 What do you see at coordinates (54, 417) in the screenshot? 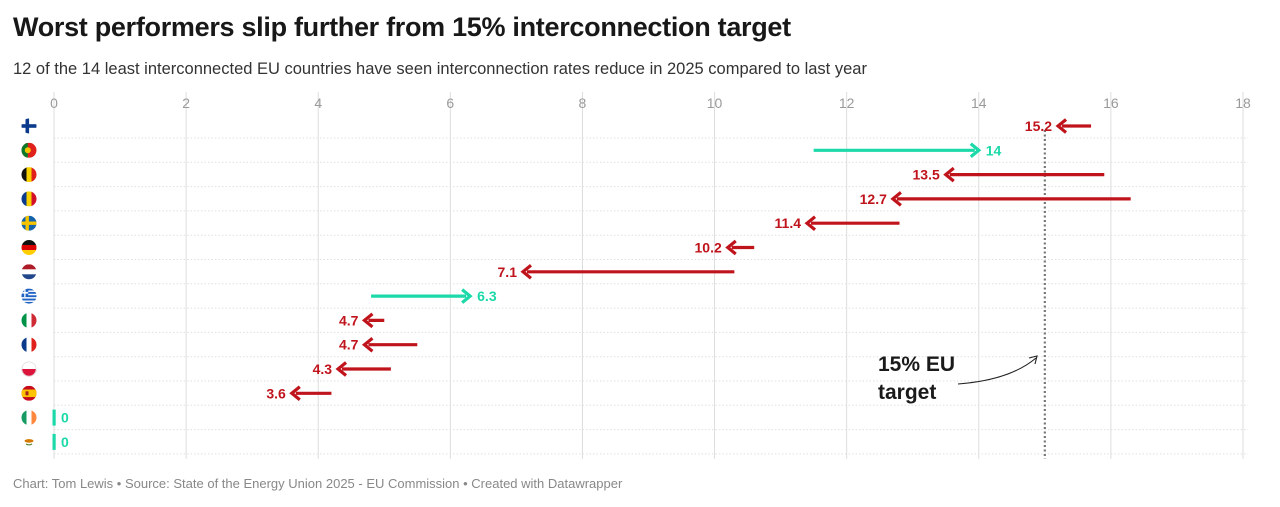
I see `ireland-marker` at bounding box center [54, 417].